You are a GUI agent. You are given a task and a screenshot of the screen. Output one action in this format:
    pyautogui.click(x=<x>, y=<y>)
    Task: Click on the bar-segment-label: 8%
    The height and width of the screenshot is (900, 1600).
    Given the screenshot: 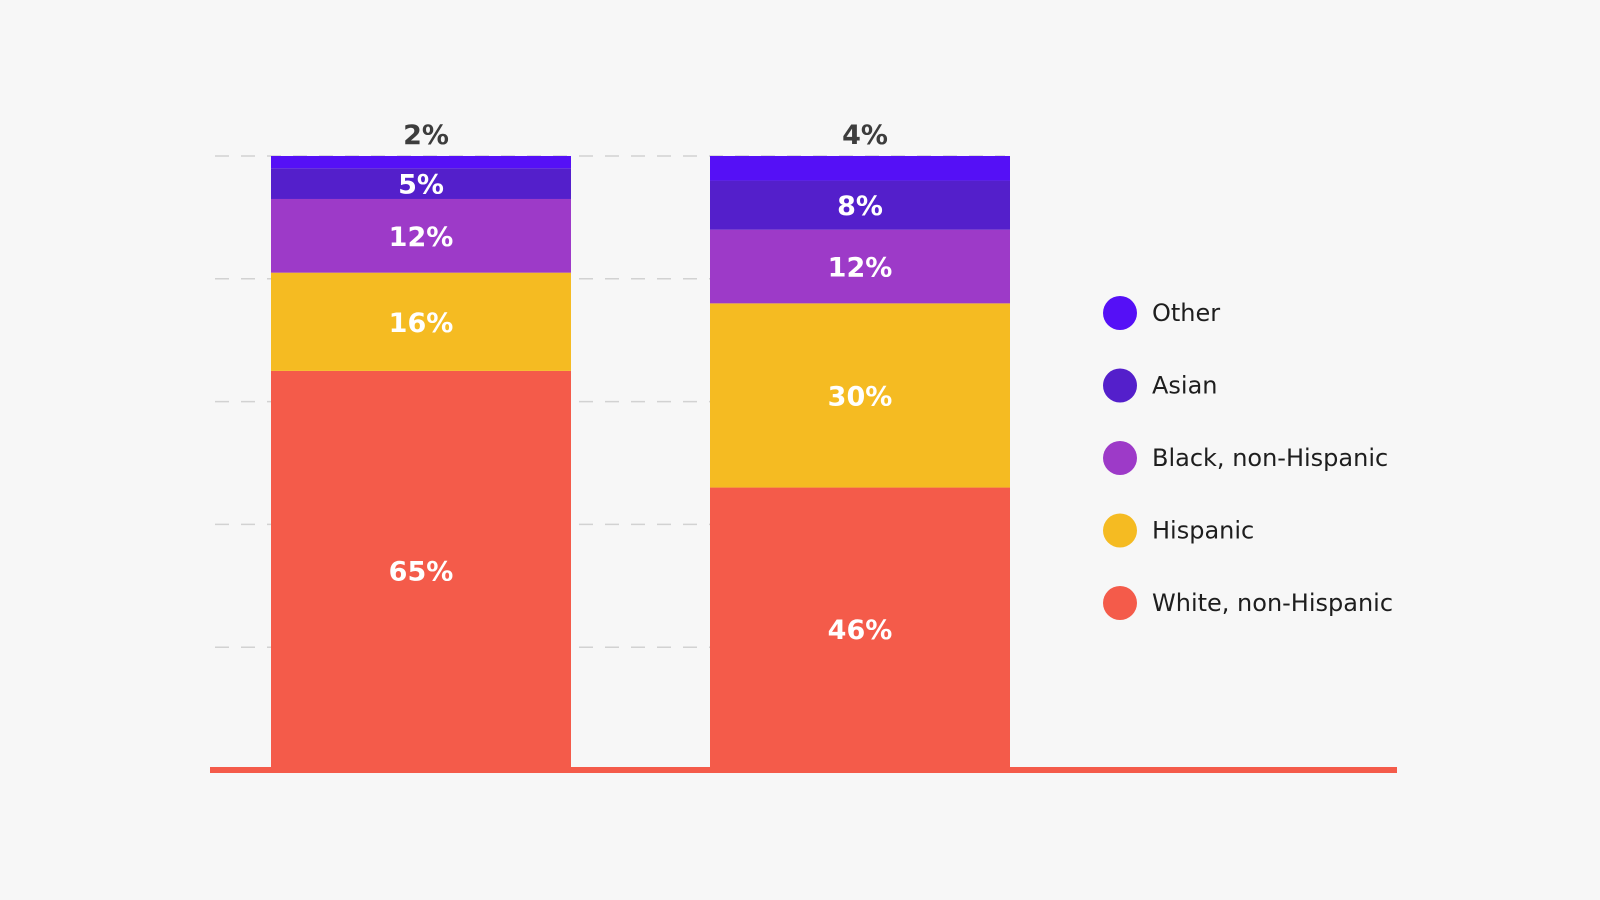 What is the action you would take?
    pyautogui.click(x=860, y=206)
    